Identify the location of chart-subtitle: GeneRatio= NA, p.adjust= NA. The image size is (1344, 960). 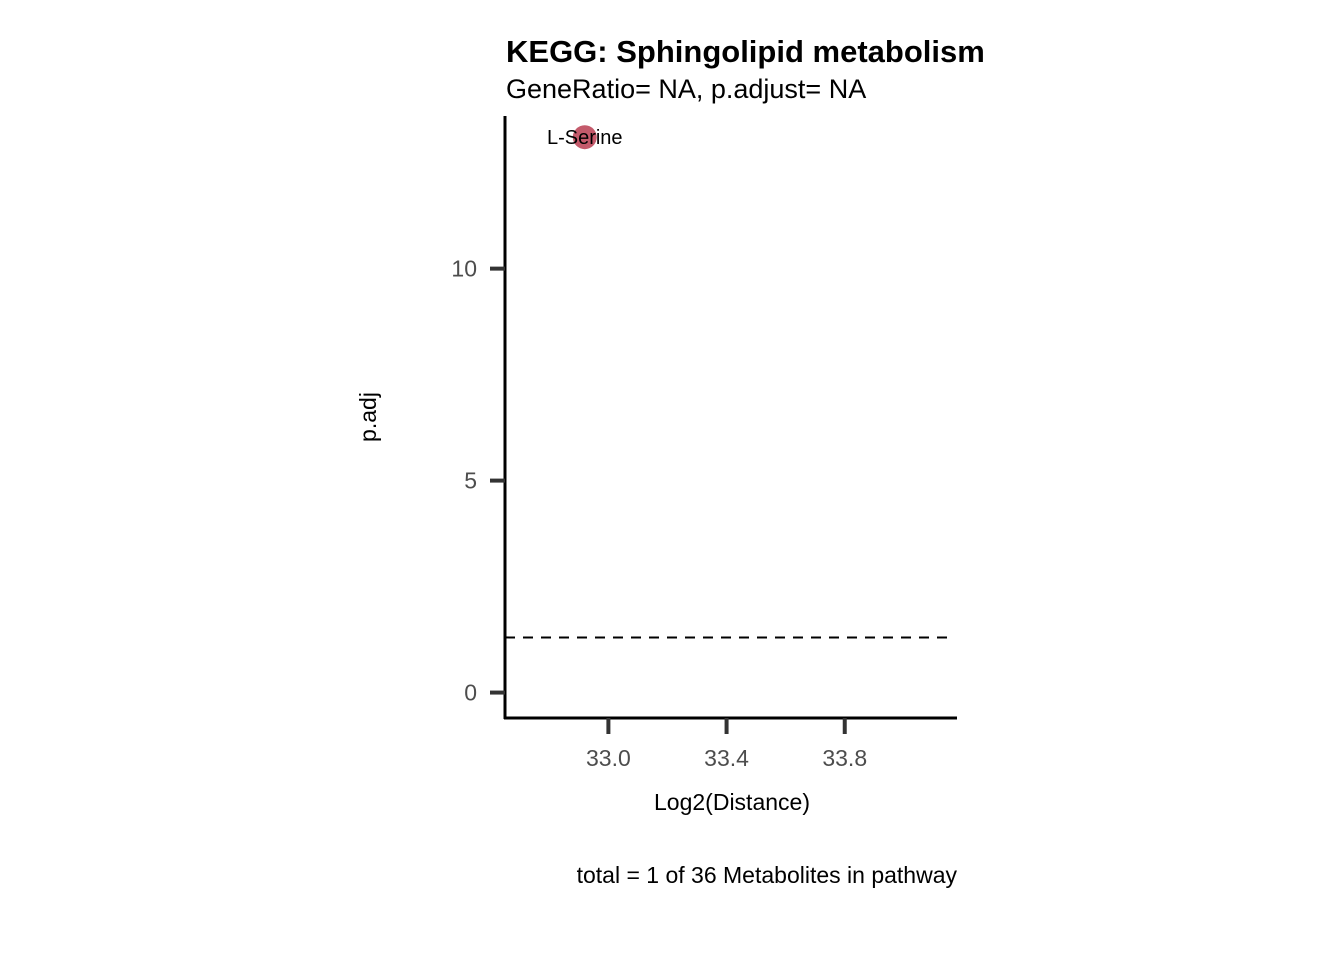
(686, 89).